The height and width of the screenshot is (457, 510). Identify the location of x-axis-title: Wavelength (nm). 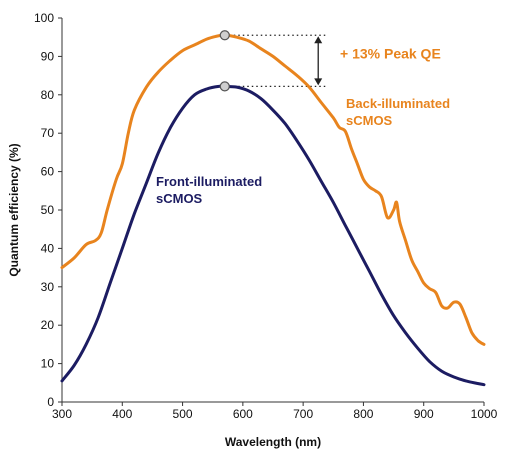
(273, 442).